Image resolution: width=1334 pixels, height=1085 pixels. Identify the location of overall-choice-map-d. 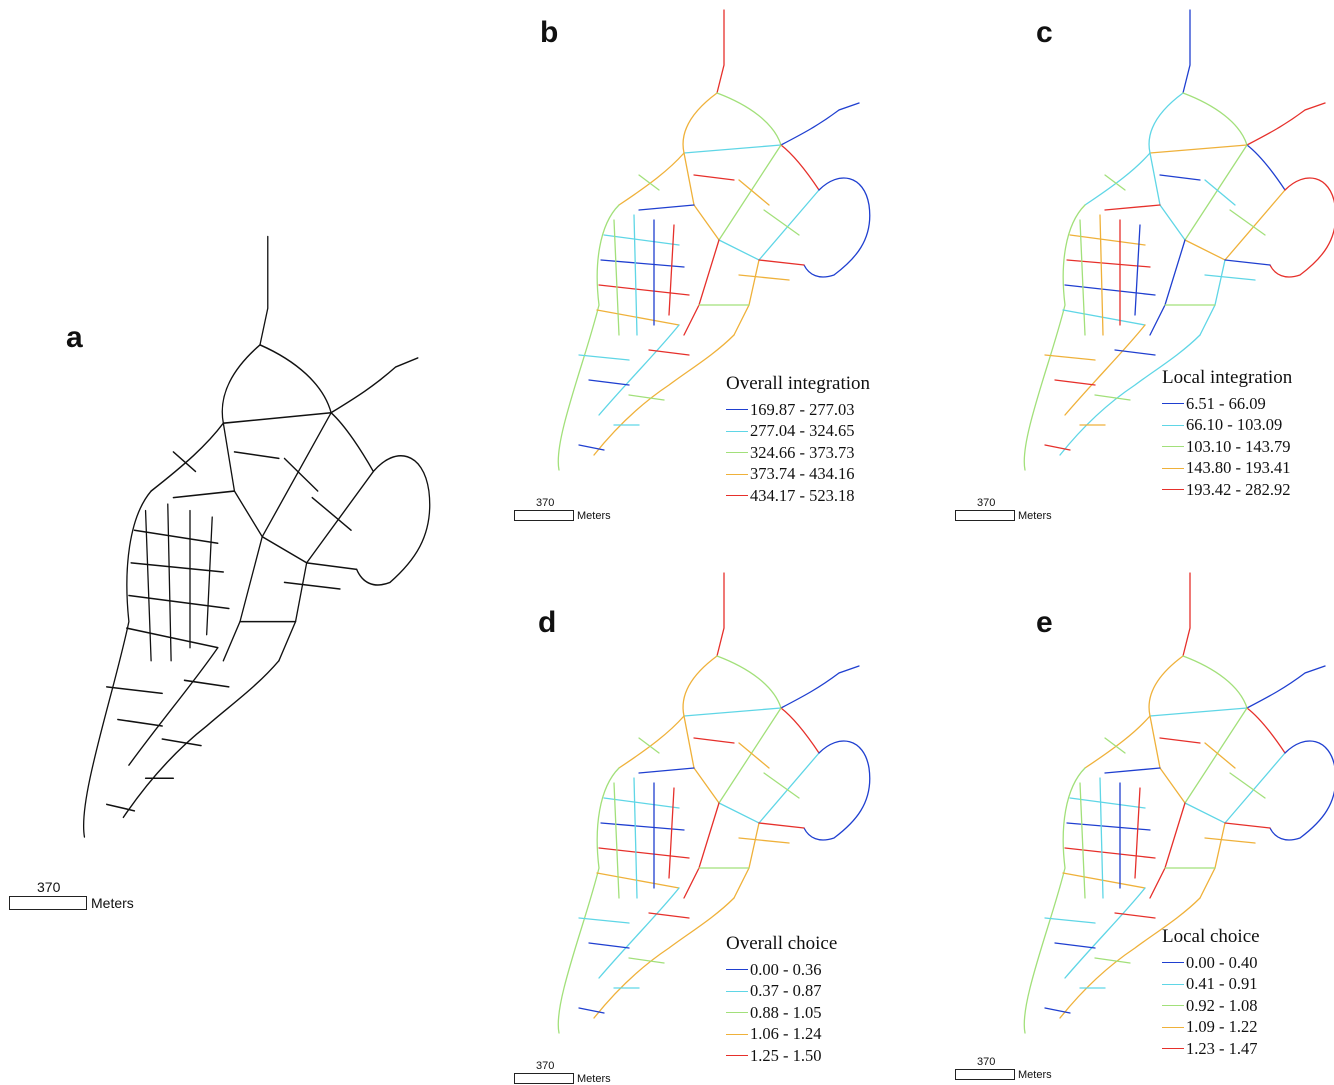
(714, 803).